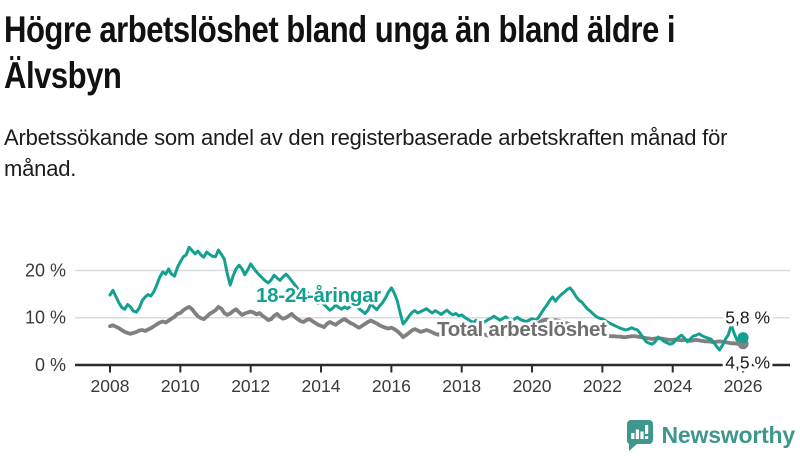  I want to click on x-tick-label: 2022, so click(602, 386).